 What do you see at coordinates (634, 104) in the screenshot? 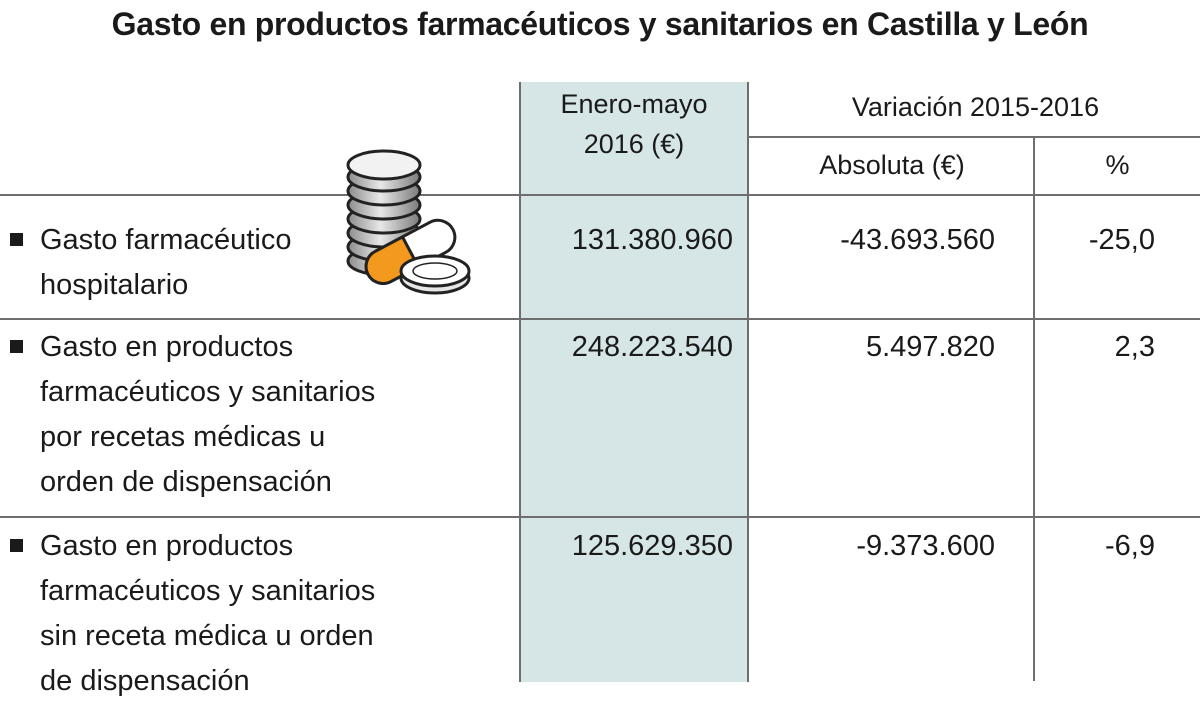
I see `column-header-period-line: Enero-mayo` at bounding box center [634, 104].